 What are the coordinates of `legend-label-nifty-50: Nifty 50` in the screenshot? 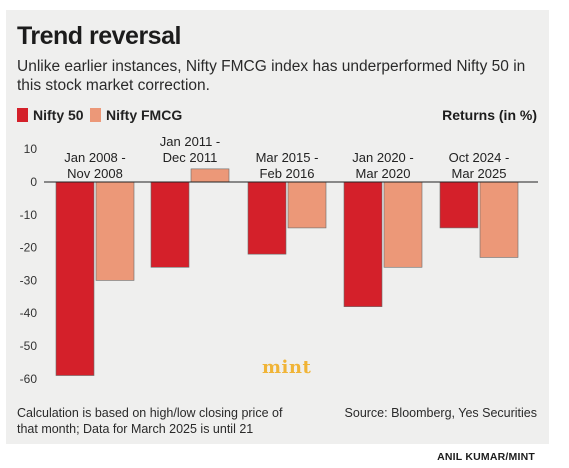 It's located at (58, 115).